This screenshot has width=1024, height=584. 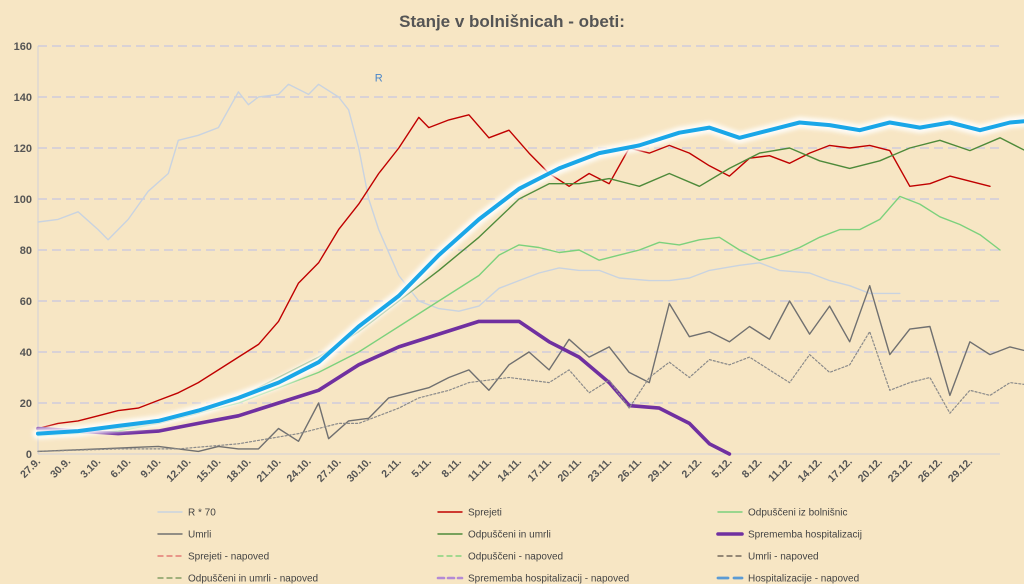 I want to click on legend-item-sprememba-hospitalizacij-napoved: Sprememba hospitalizacij - napoved, so click(x=532, y=579).